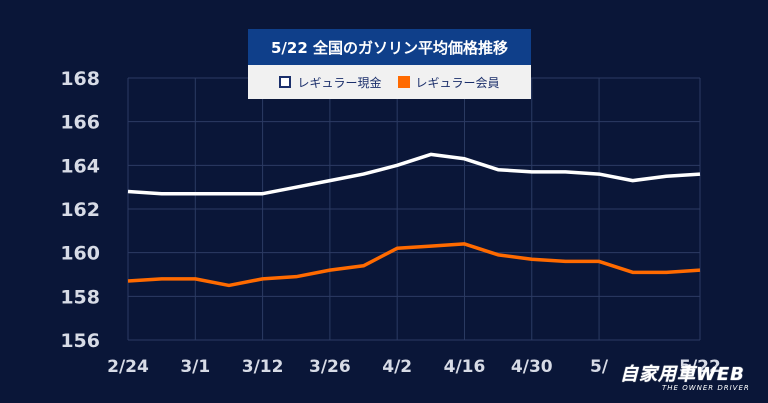 This screenshot has height=403, width=768. What do you see at coordinates (285, 82) in the screenshot?
I see `legend-swatch-cash` at bounding box center [285, 82].